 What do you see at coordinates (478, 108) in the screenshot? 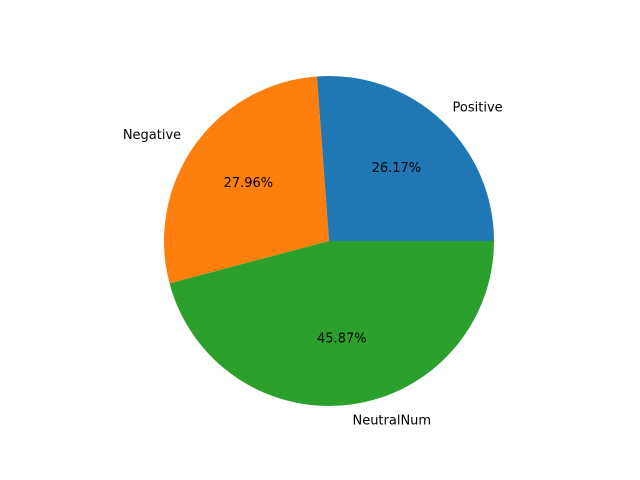
I see `slice-label-positive: Positive` at bounding box center [478, 108].